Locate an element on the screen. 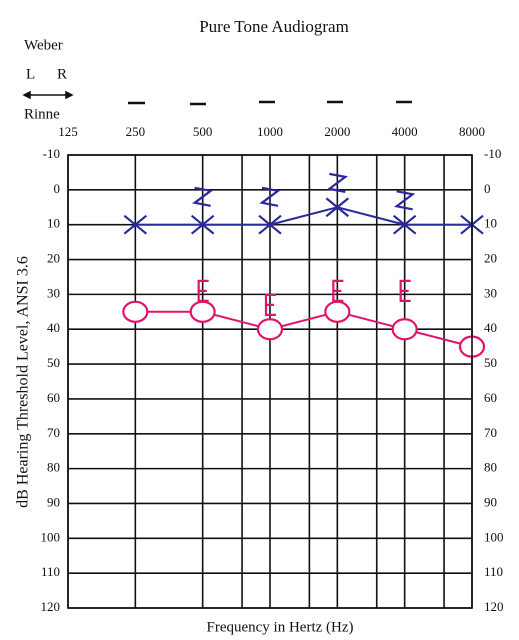 Image resolution: width=519 pixels, height=640 pixels. x-tick-label: 4000 is located at coordinates (405, 131).